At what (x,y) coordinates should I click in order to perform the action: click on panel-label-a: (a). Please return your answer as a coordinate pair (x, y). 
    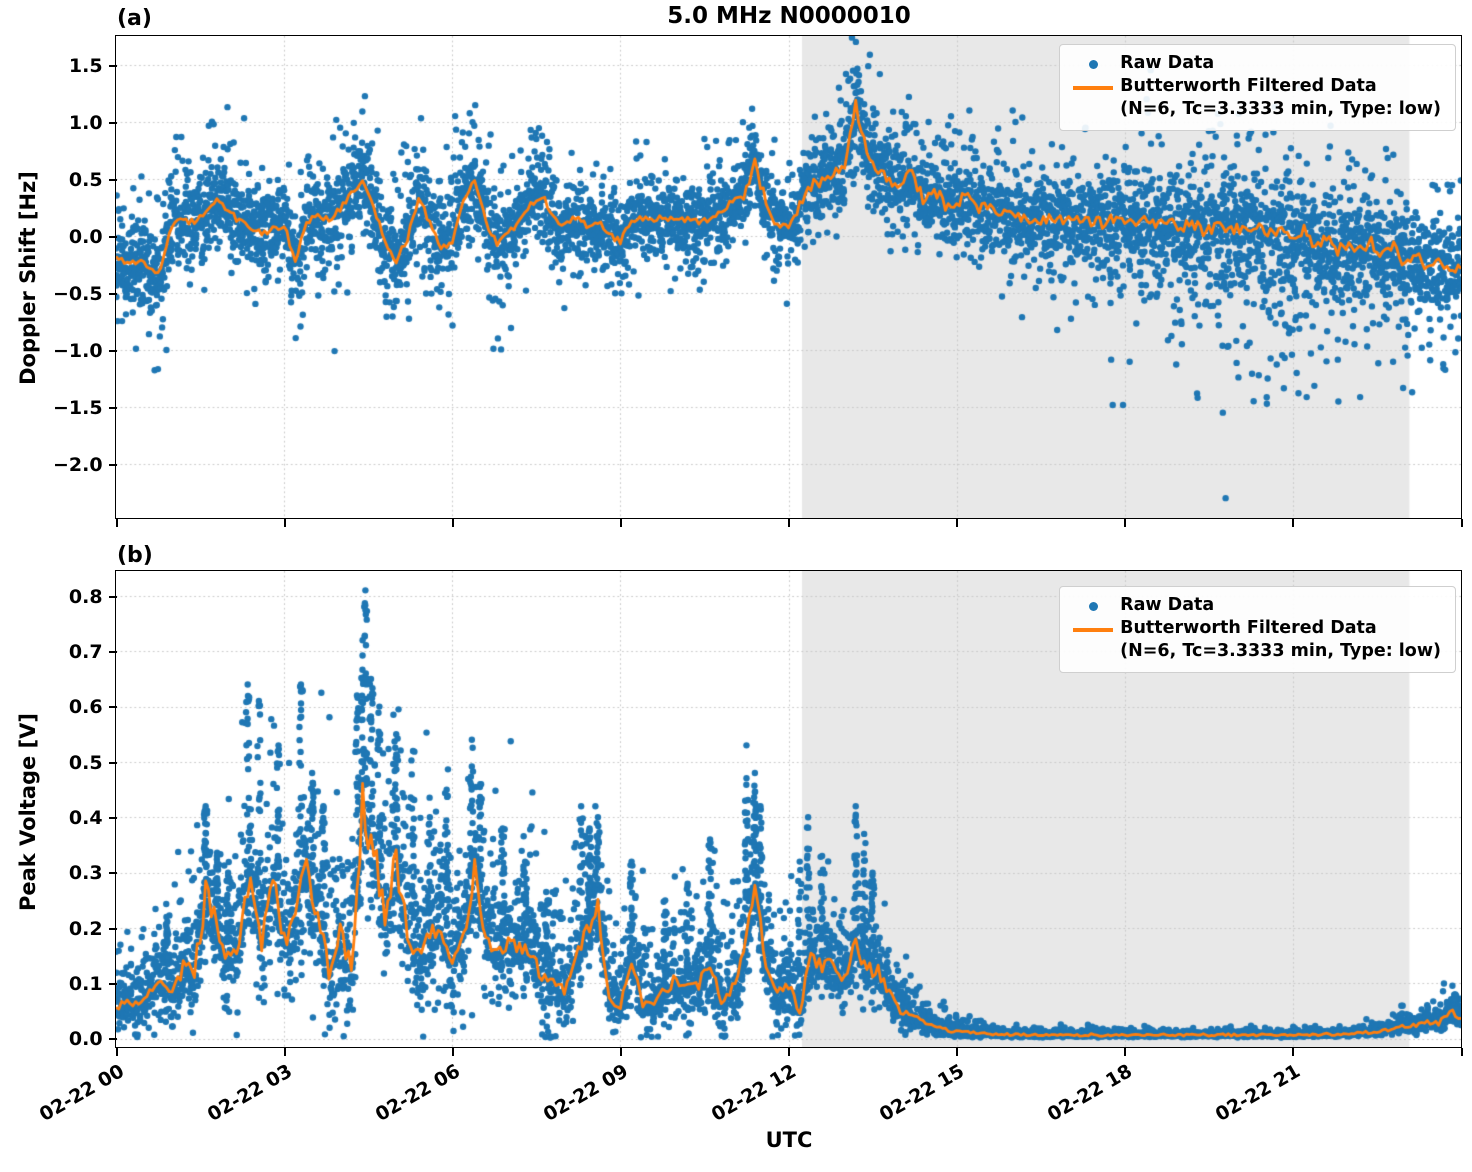
    Looking at the image, I should click on (134, 18).